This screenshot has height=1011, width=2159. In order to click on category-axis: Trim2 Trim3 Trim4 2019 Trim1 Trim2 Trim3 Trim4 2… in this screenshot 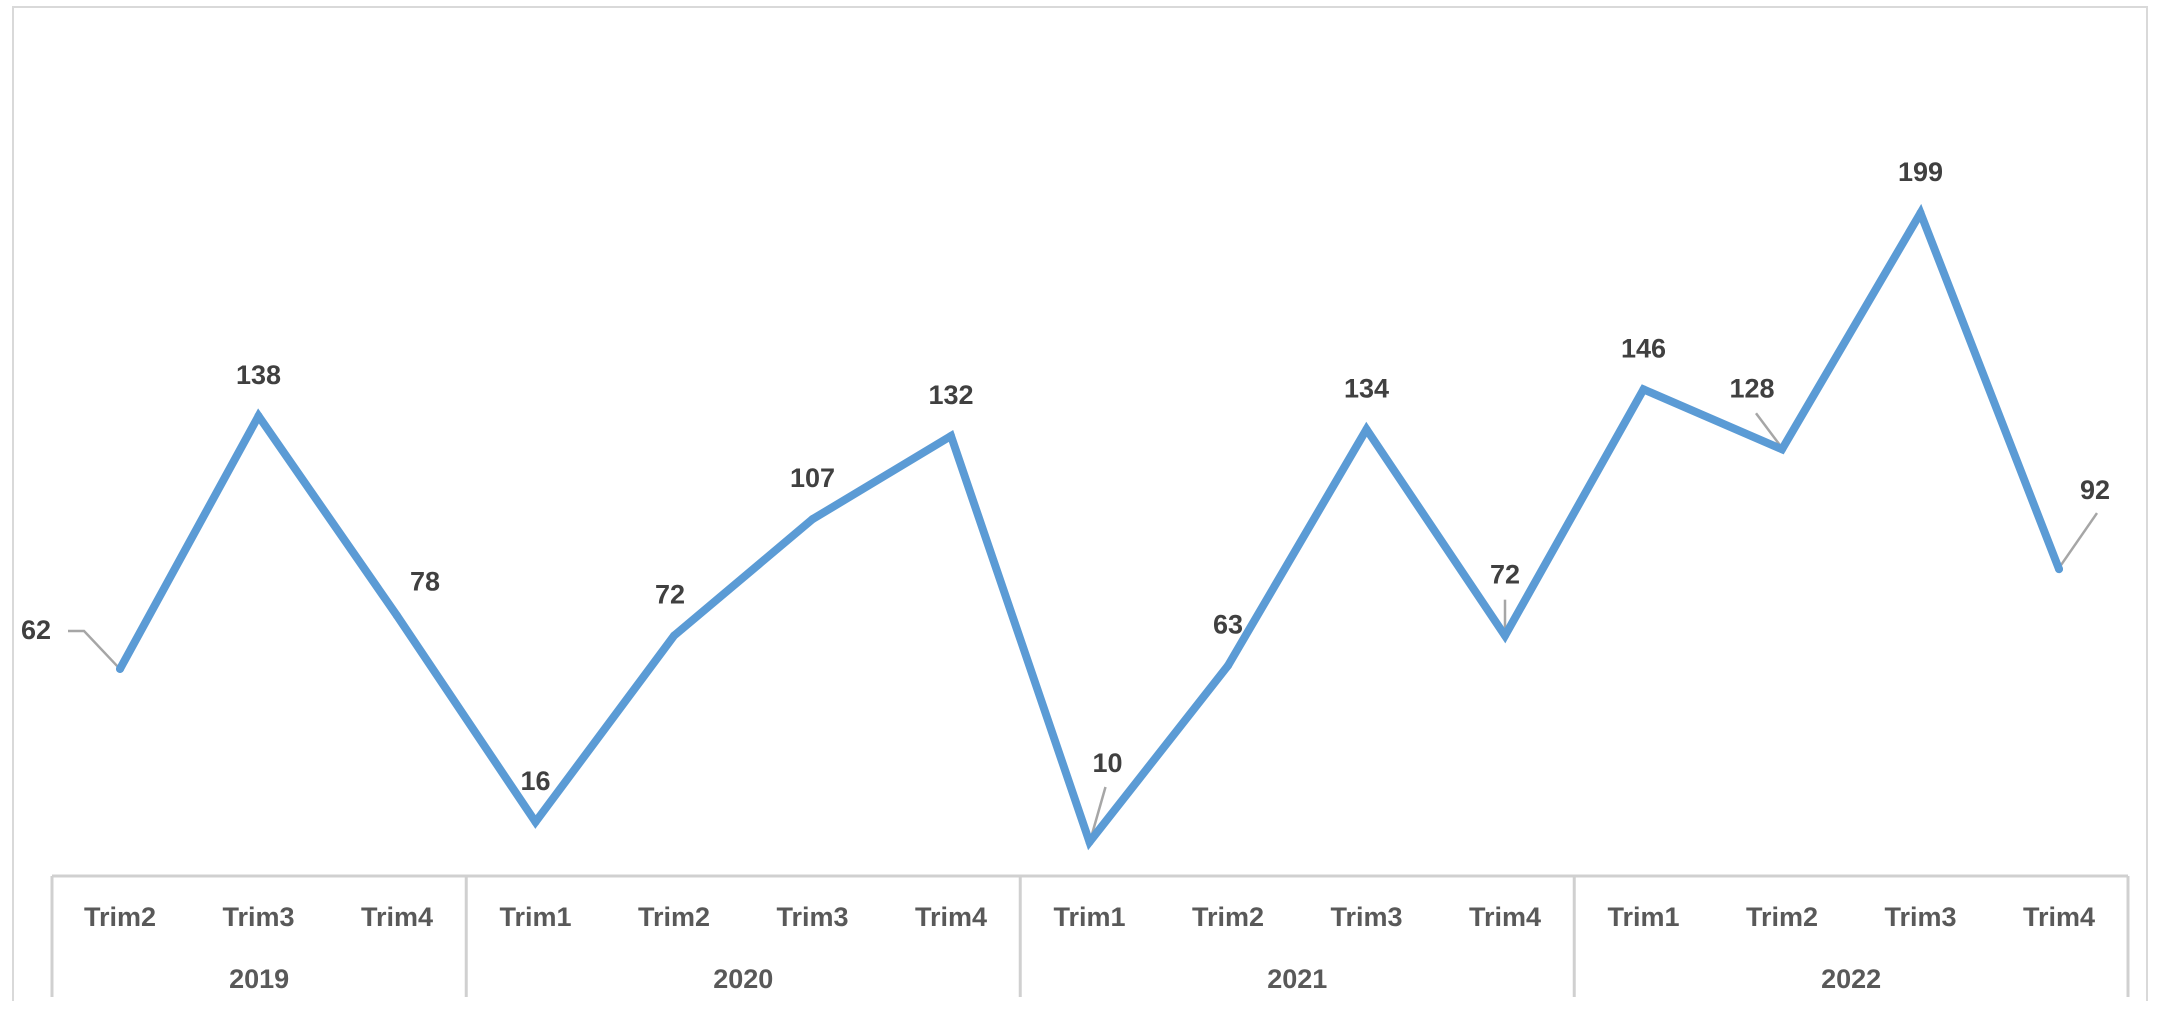, I will do `click(1090, 935)`.